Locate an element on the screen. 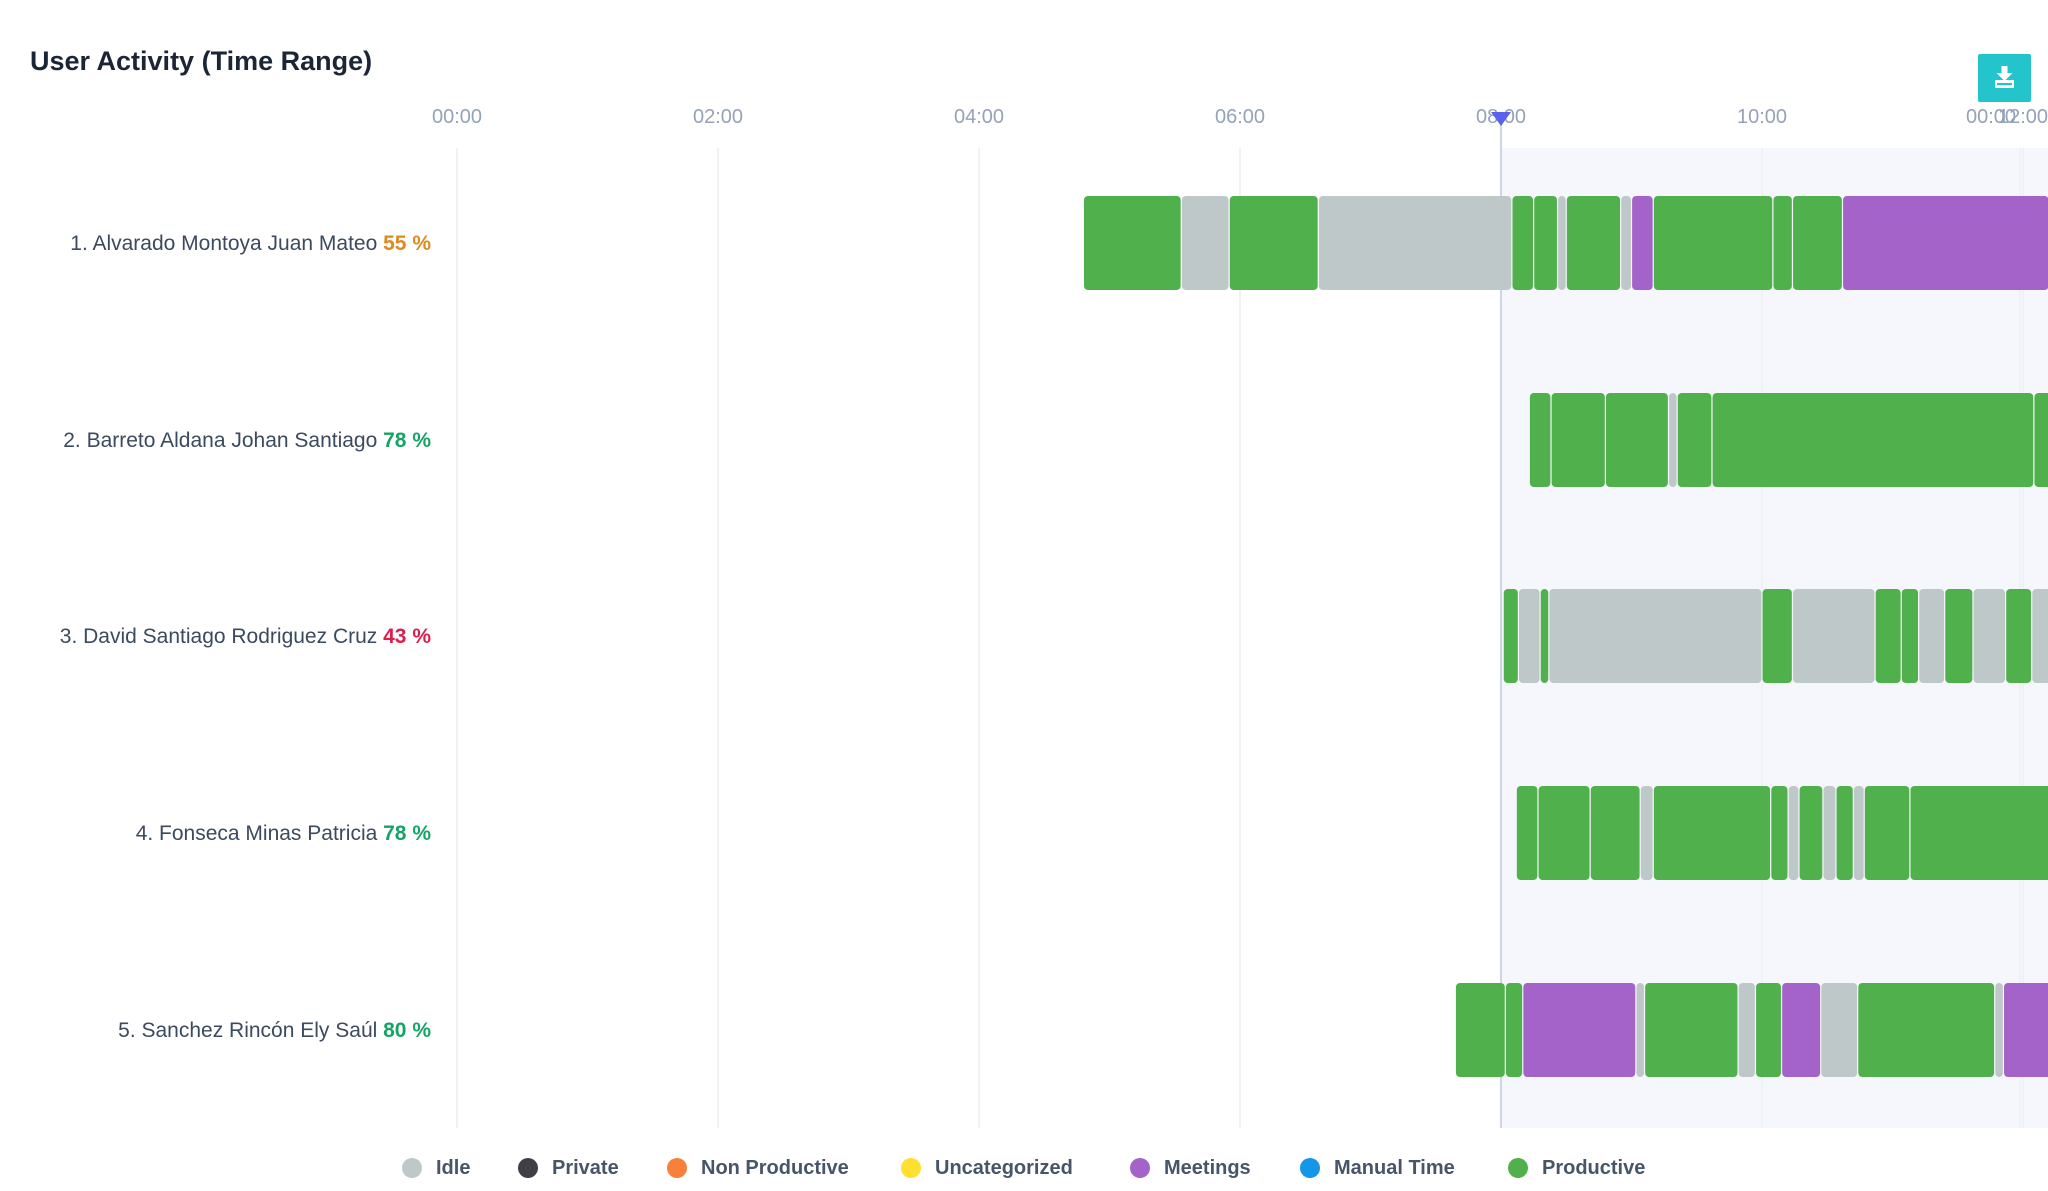 Image resolution: width=2048 pixels, height=1191 pixels. user-percent: 55 % is located at coordinates (407, 243).